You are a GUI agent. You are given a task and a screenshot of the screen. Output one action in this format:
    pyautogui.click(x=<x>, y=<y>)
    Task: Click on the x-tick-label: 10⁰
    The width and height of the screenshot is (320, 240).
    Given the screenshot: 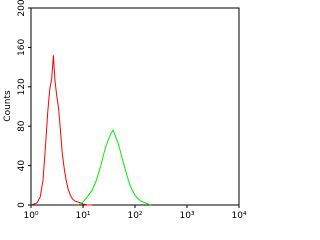 What is the action you would take?
    pyautogui.click(x=30, y=216)
    